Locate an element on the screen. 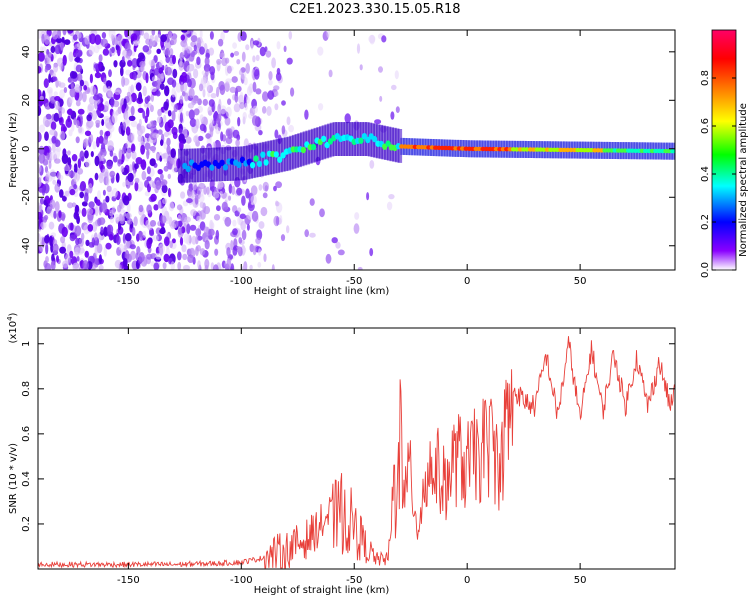 Image resolution: width=750 pixels, height=600 pixels. colorbar-tick-label: 0.6 is located at coordinates (705, 126).